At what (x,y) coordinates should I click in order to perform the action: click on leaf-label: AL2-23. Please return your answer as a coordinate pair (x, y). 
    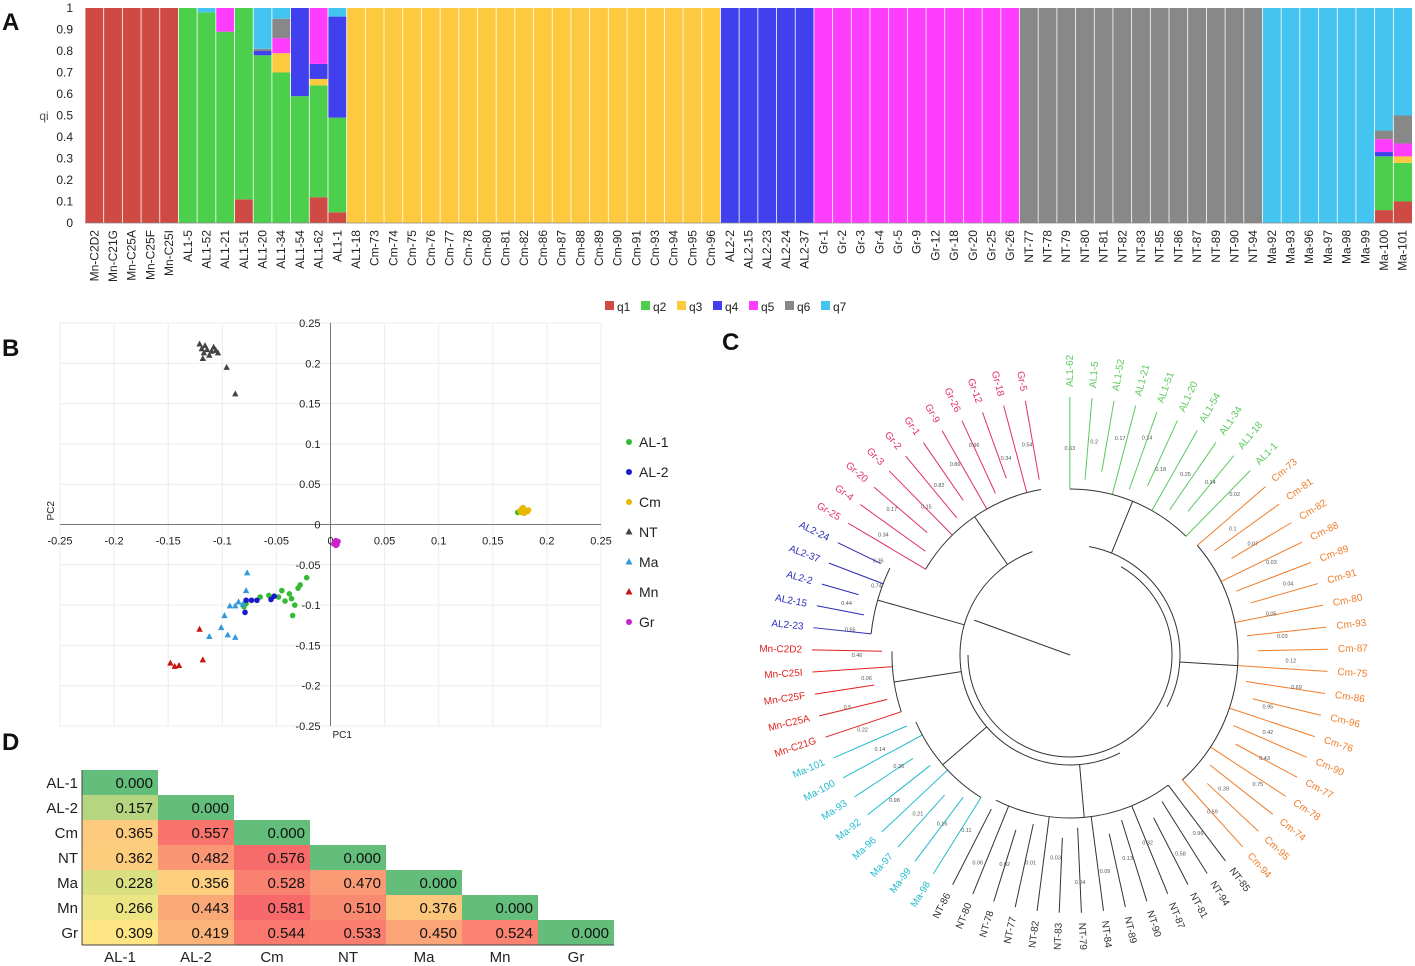
    Looking at the image, I should click on (788, 625).